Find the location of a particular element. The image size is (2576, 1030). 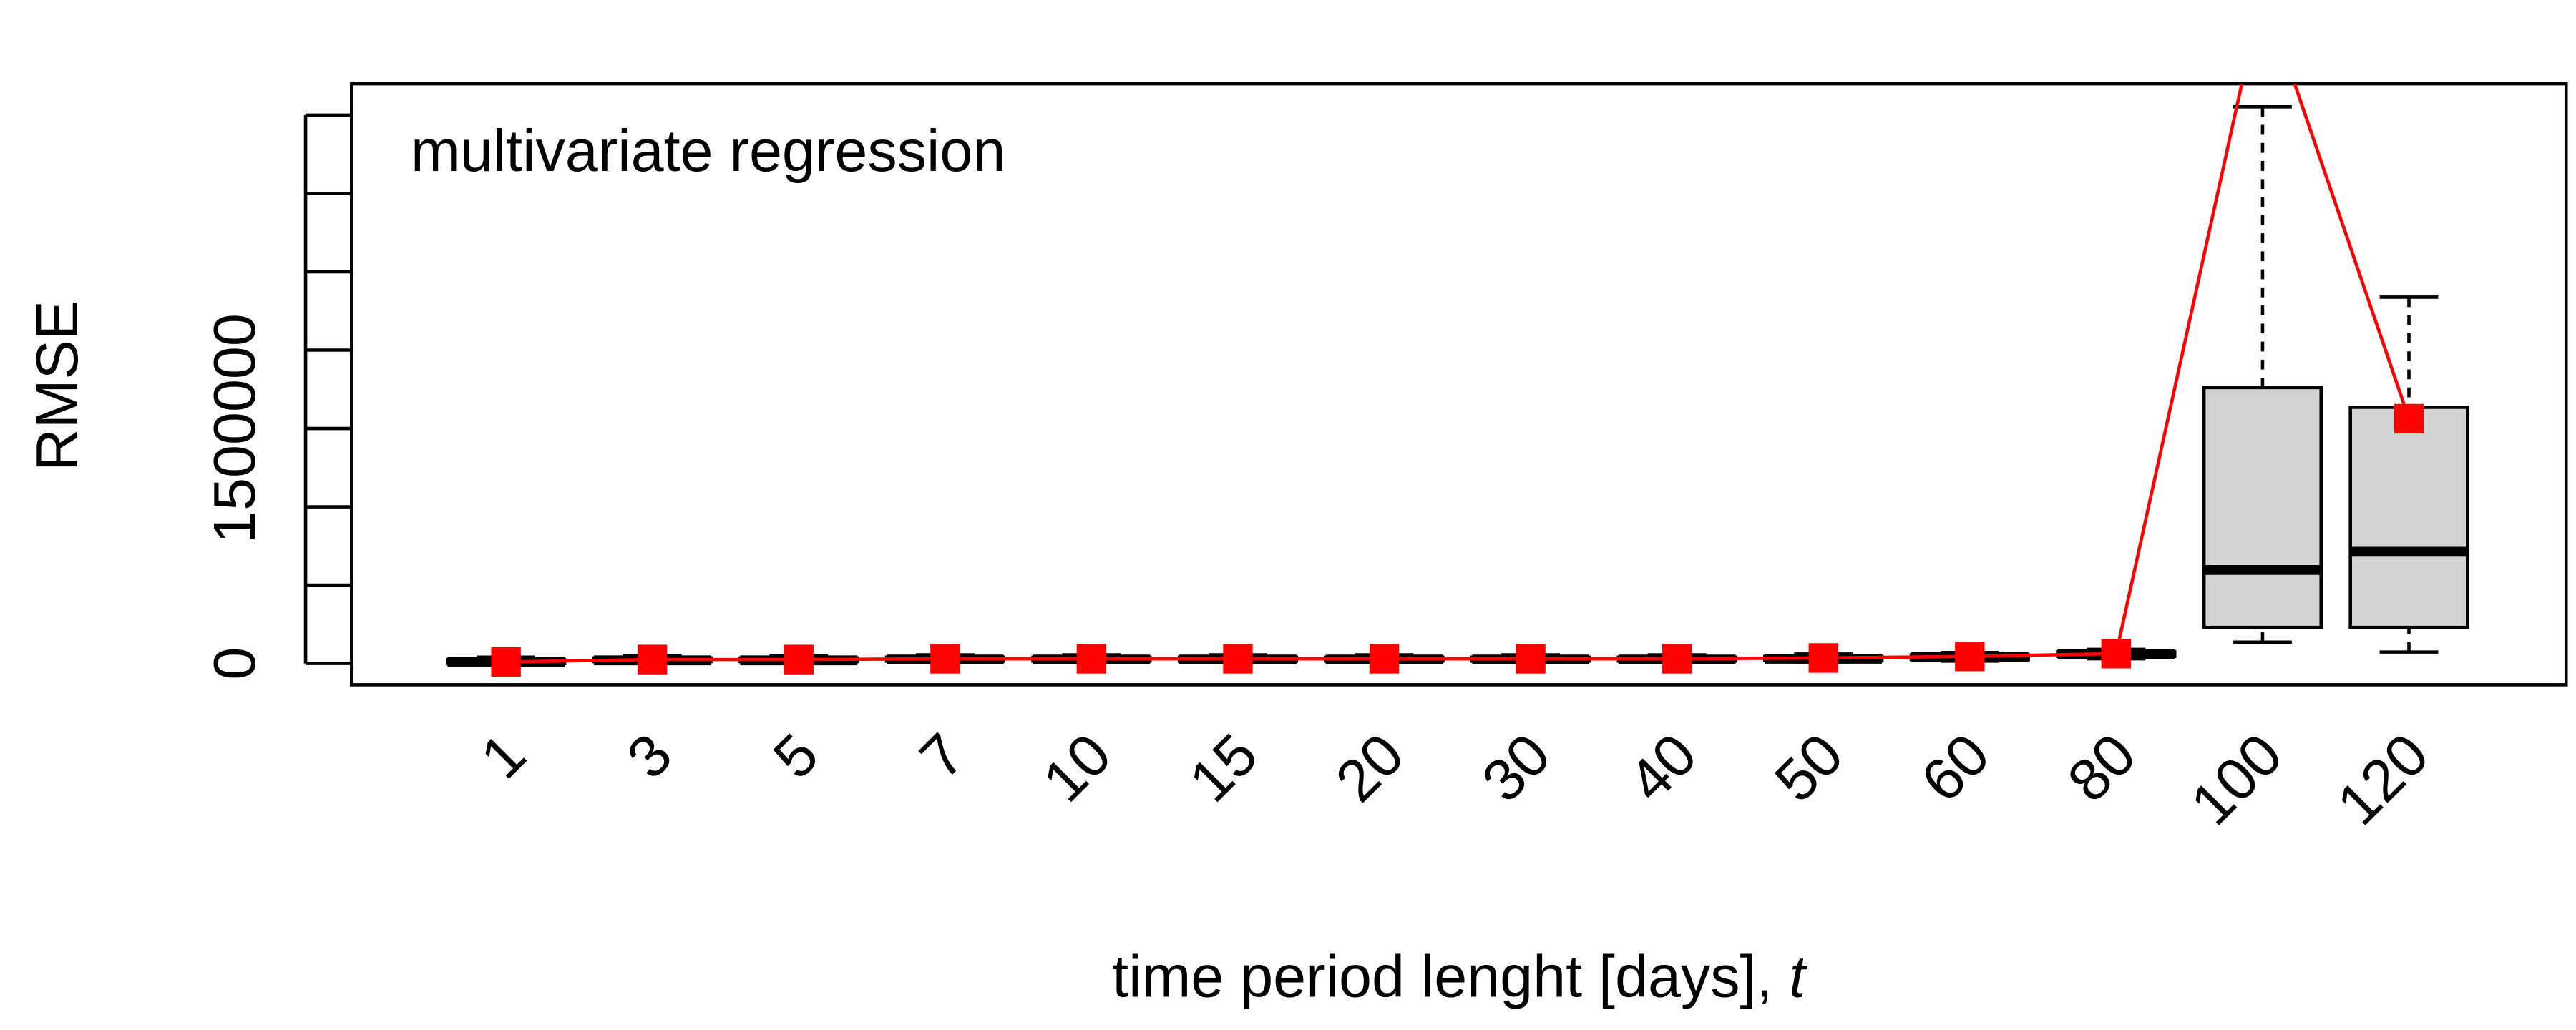

x-tick-label: 120 is located at coordinates (2382, 779).